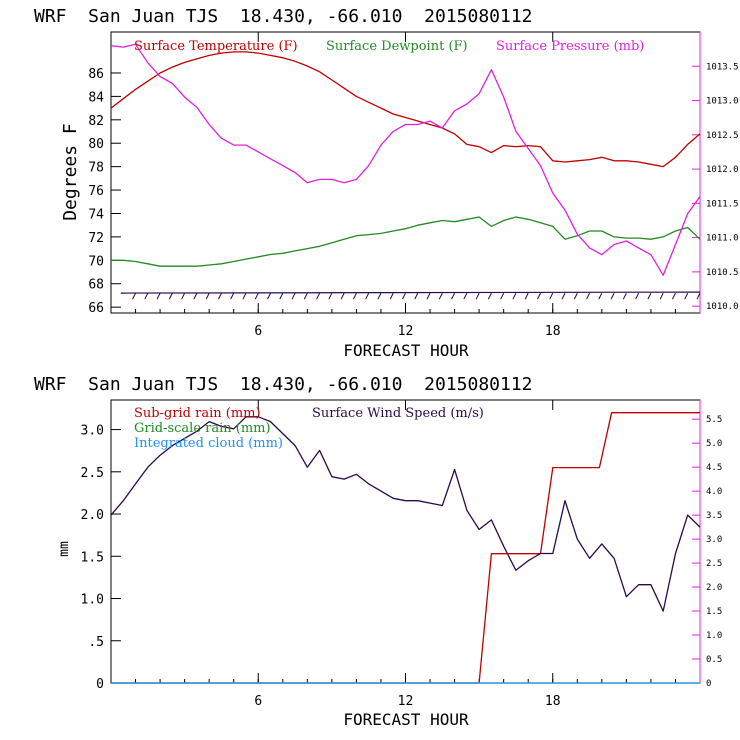 The image size is (740, 740). I want to click on y-tick-label: 70, so click(96, 261).